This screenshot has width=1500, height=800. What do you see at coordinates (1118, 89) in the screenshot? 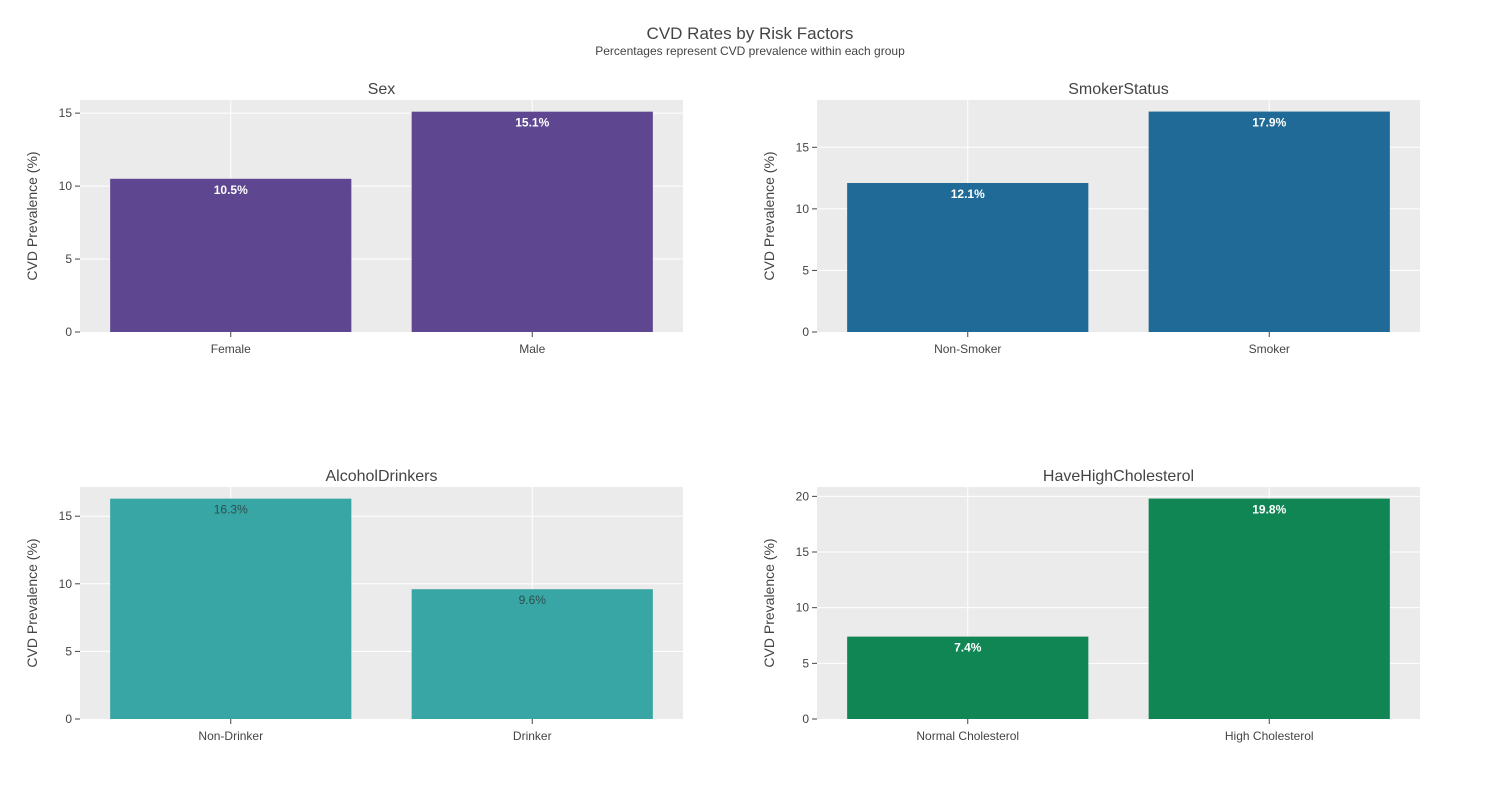
I see `subplot-title: SmokerStatus` at bounding box center [1118, 89].